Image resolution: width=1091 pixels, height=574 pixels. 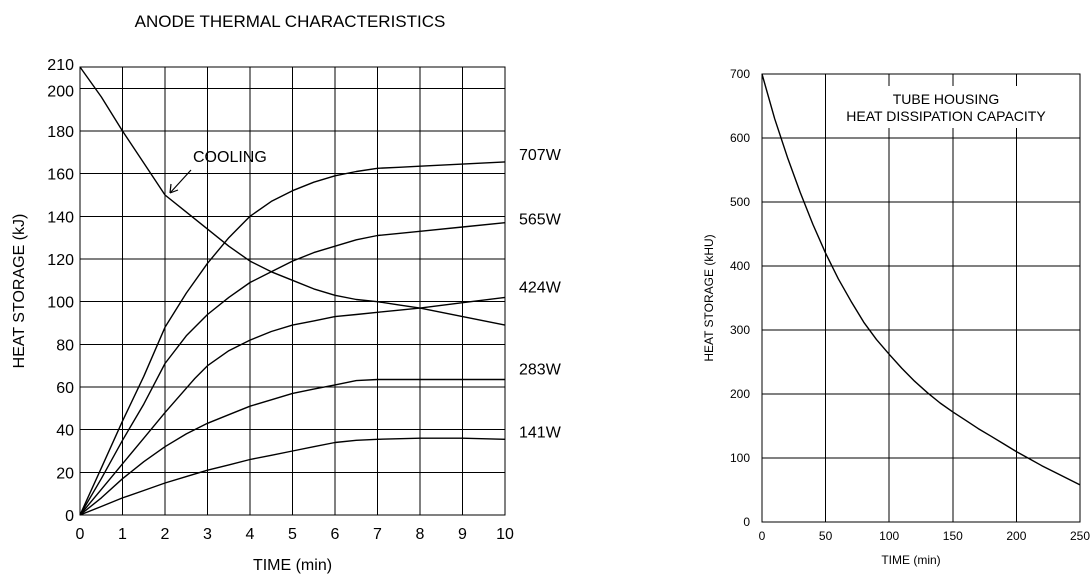 I want to click on x-tick-label: 10, so click(x=505, y=534).